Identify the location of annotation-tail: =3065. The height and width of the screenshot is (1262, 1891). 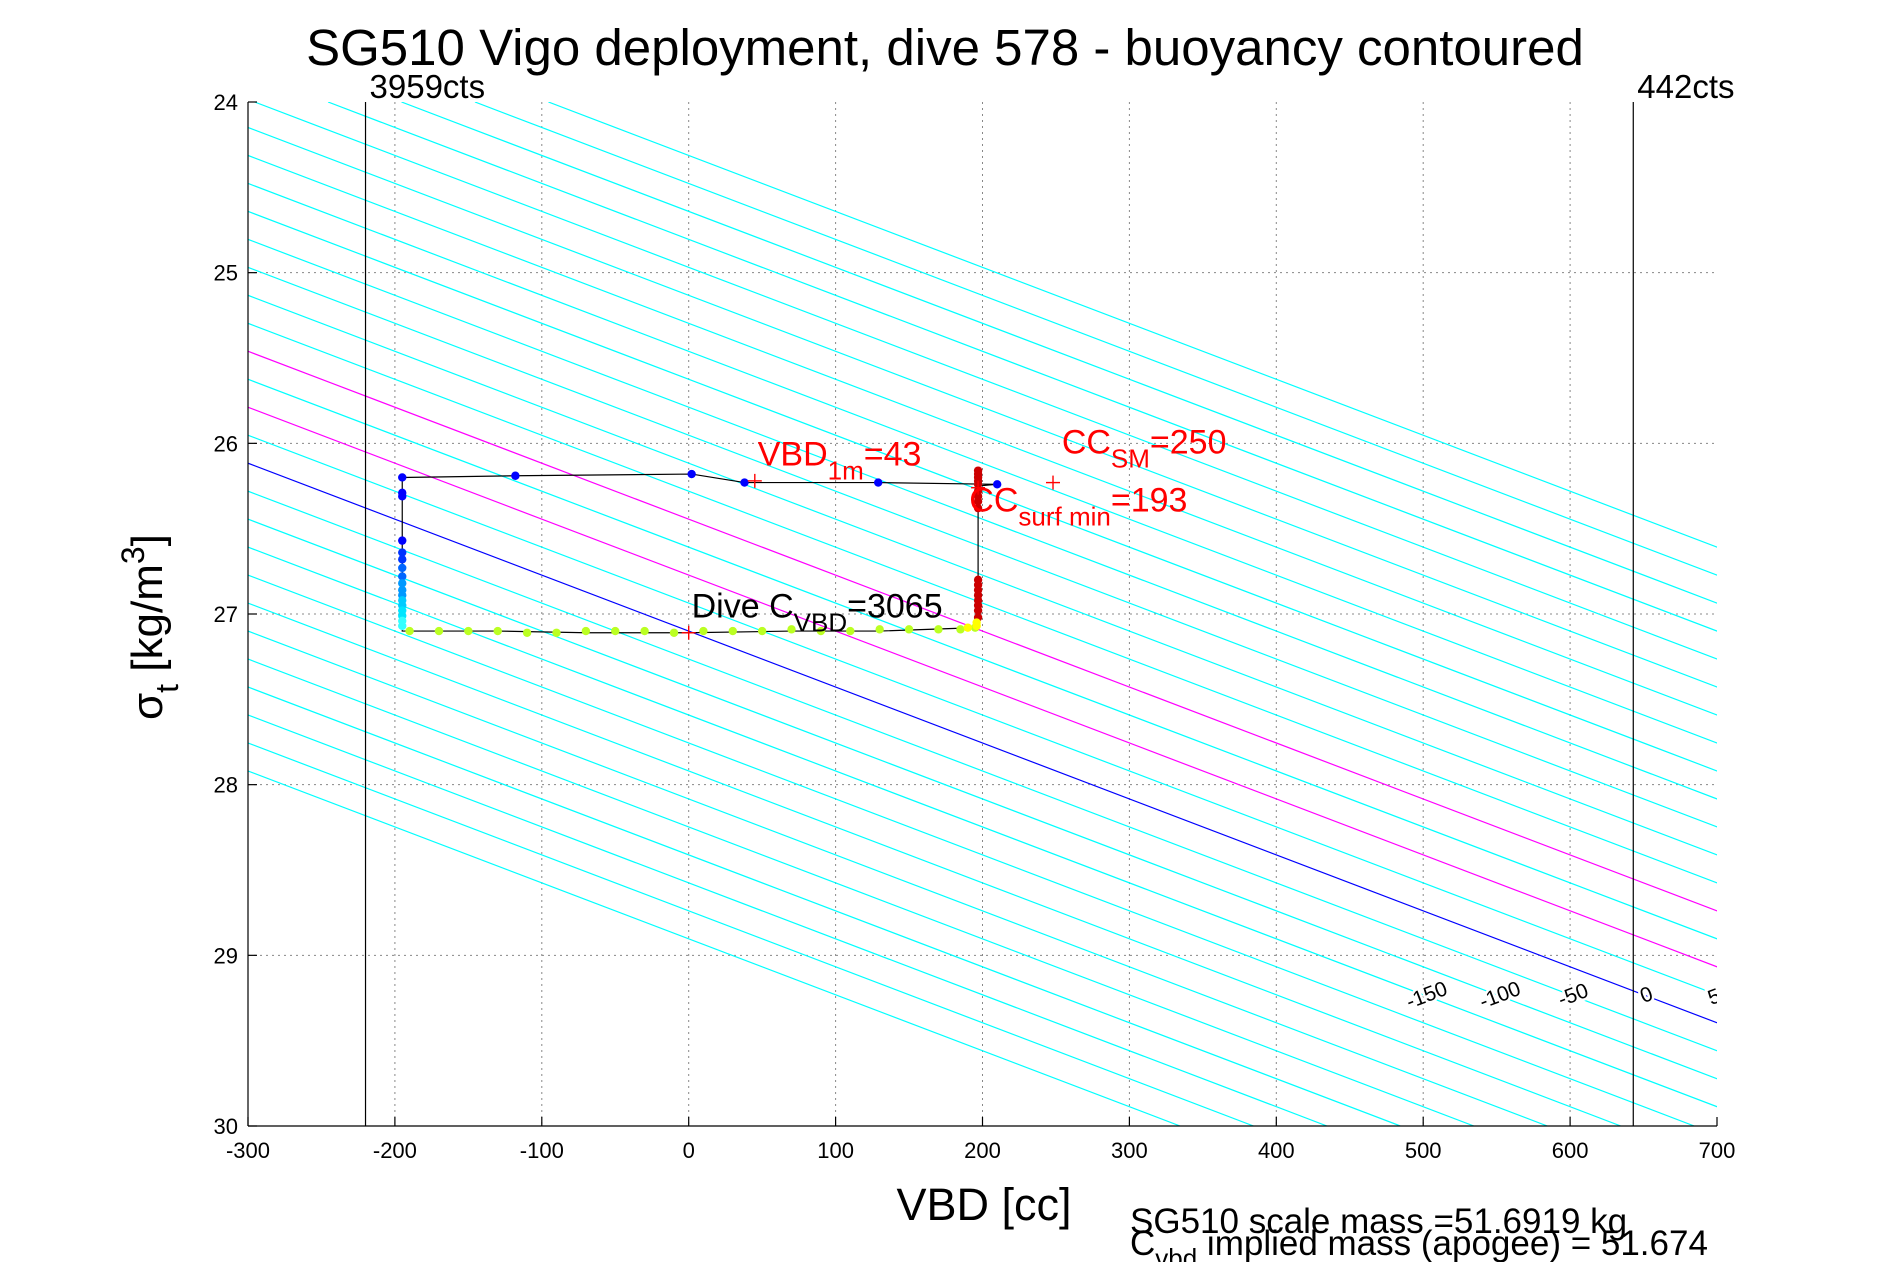
(895, 606).